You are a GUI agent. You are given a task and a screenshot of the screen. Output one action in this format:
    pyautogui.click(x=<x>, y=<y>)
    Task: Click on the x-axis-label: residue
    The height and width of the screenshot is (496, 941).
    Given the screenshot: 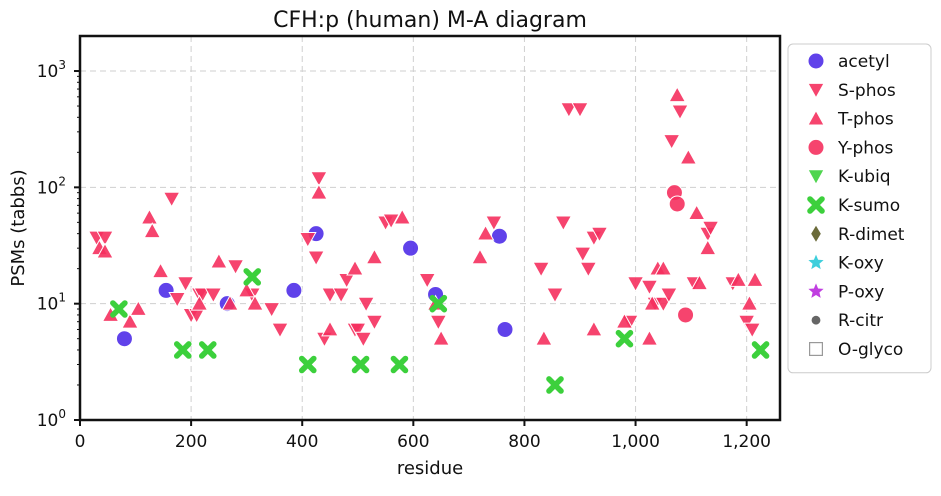 What is the action you would take?
    pyautogui.click(x=430, y=468)
    